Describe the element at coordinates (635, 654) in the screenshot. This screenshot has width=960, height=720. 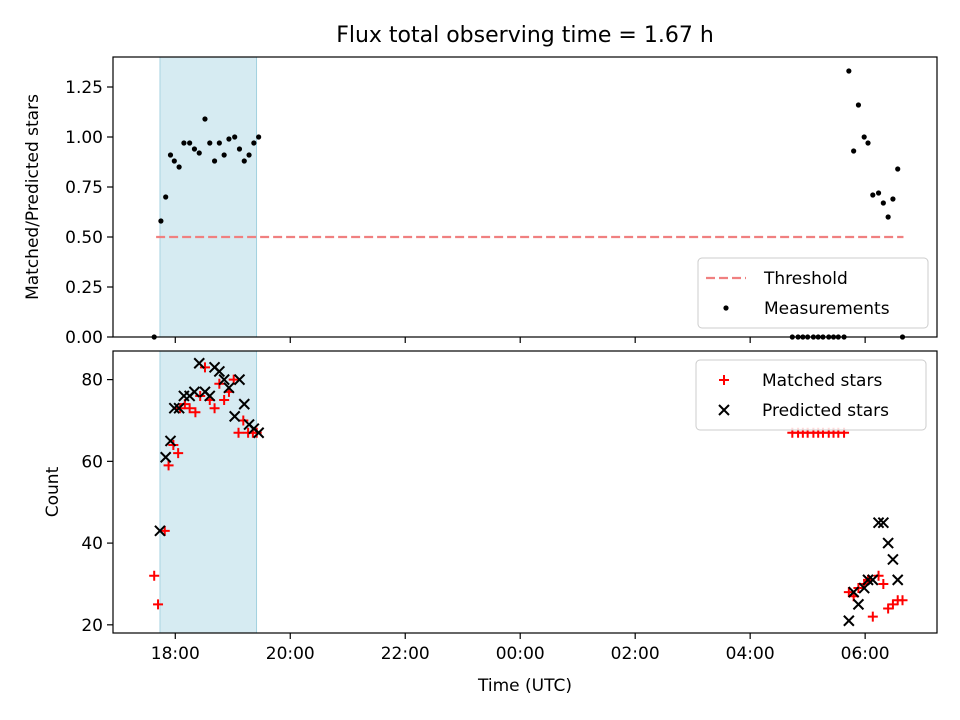
I see `x-tick-label: 02:00` at that location.